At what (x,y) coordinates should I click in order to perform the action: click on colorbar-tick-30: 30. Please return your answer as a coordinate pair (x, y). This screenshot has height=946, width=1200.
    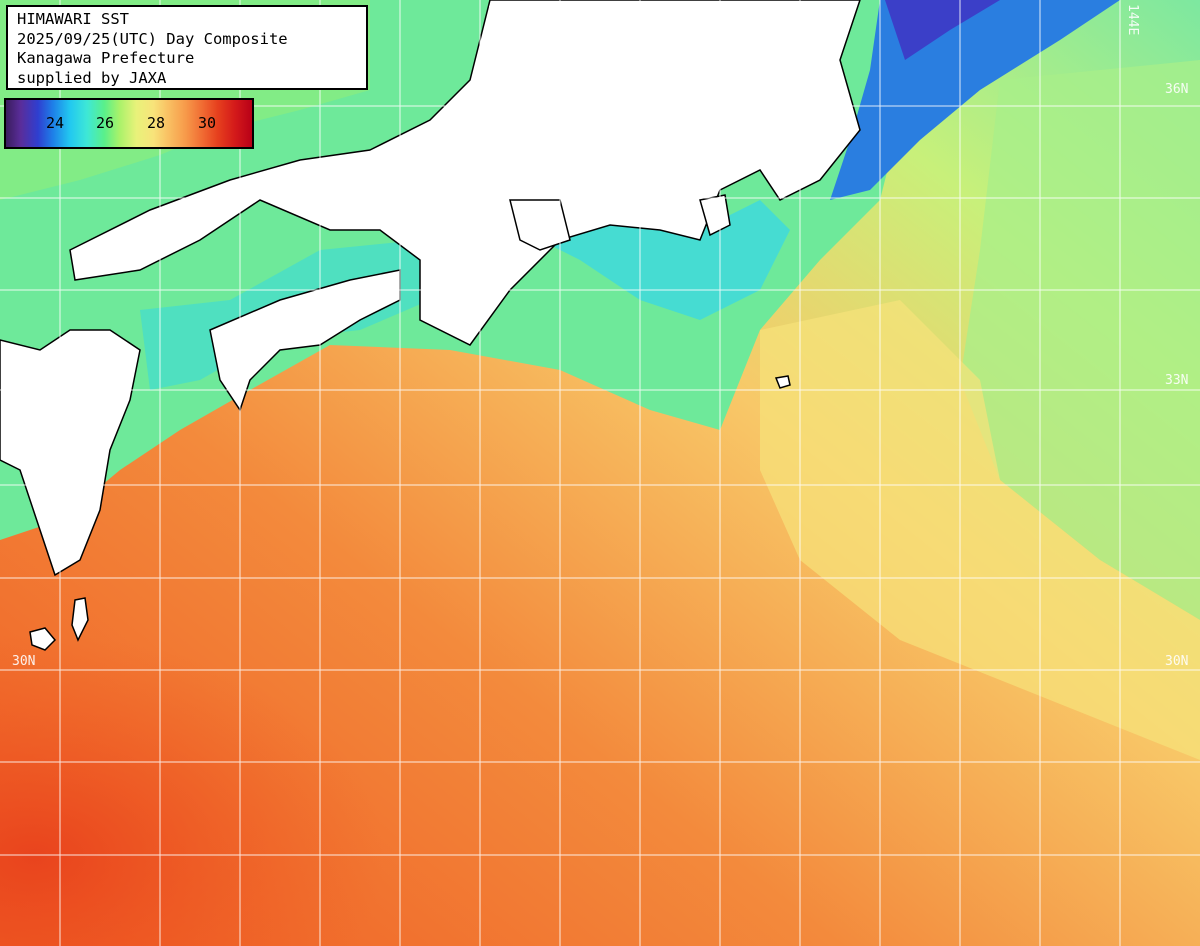
    Looking at the image, I should click on (207, 123).